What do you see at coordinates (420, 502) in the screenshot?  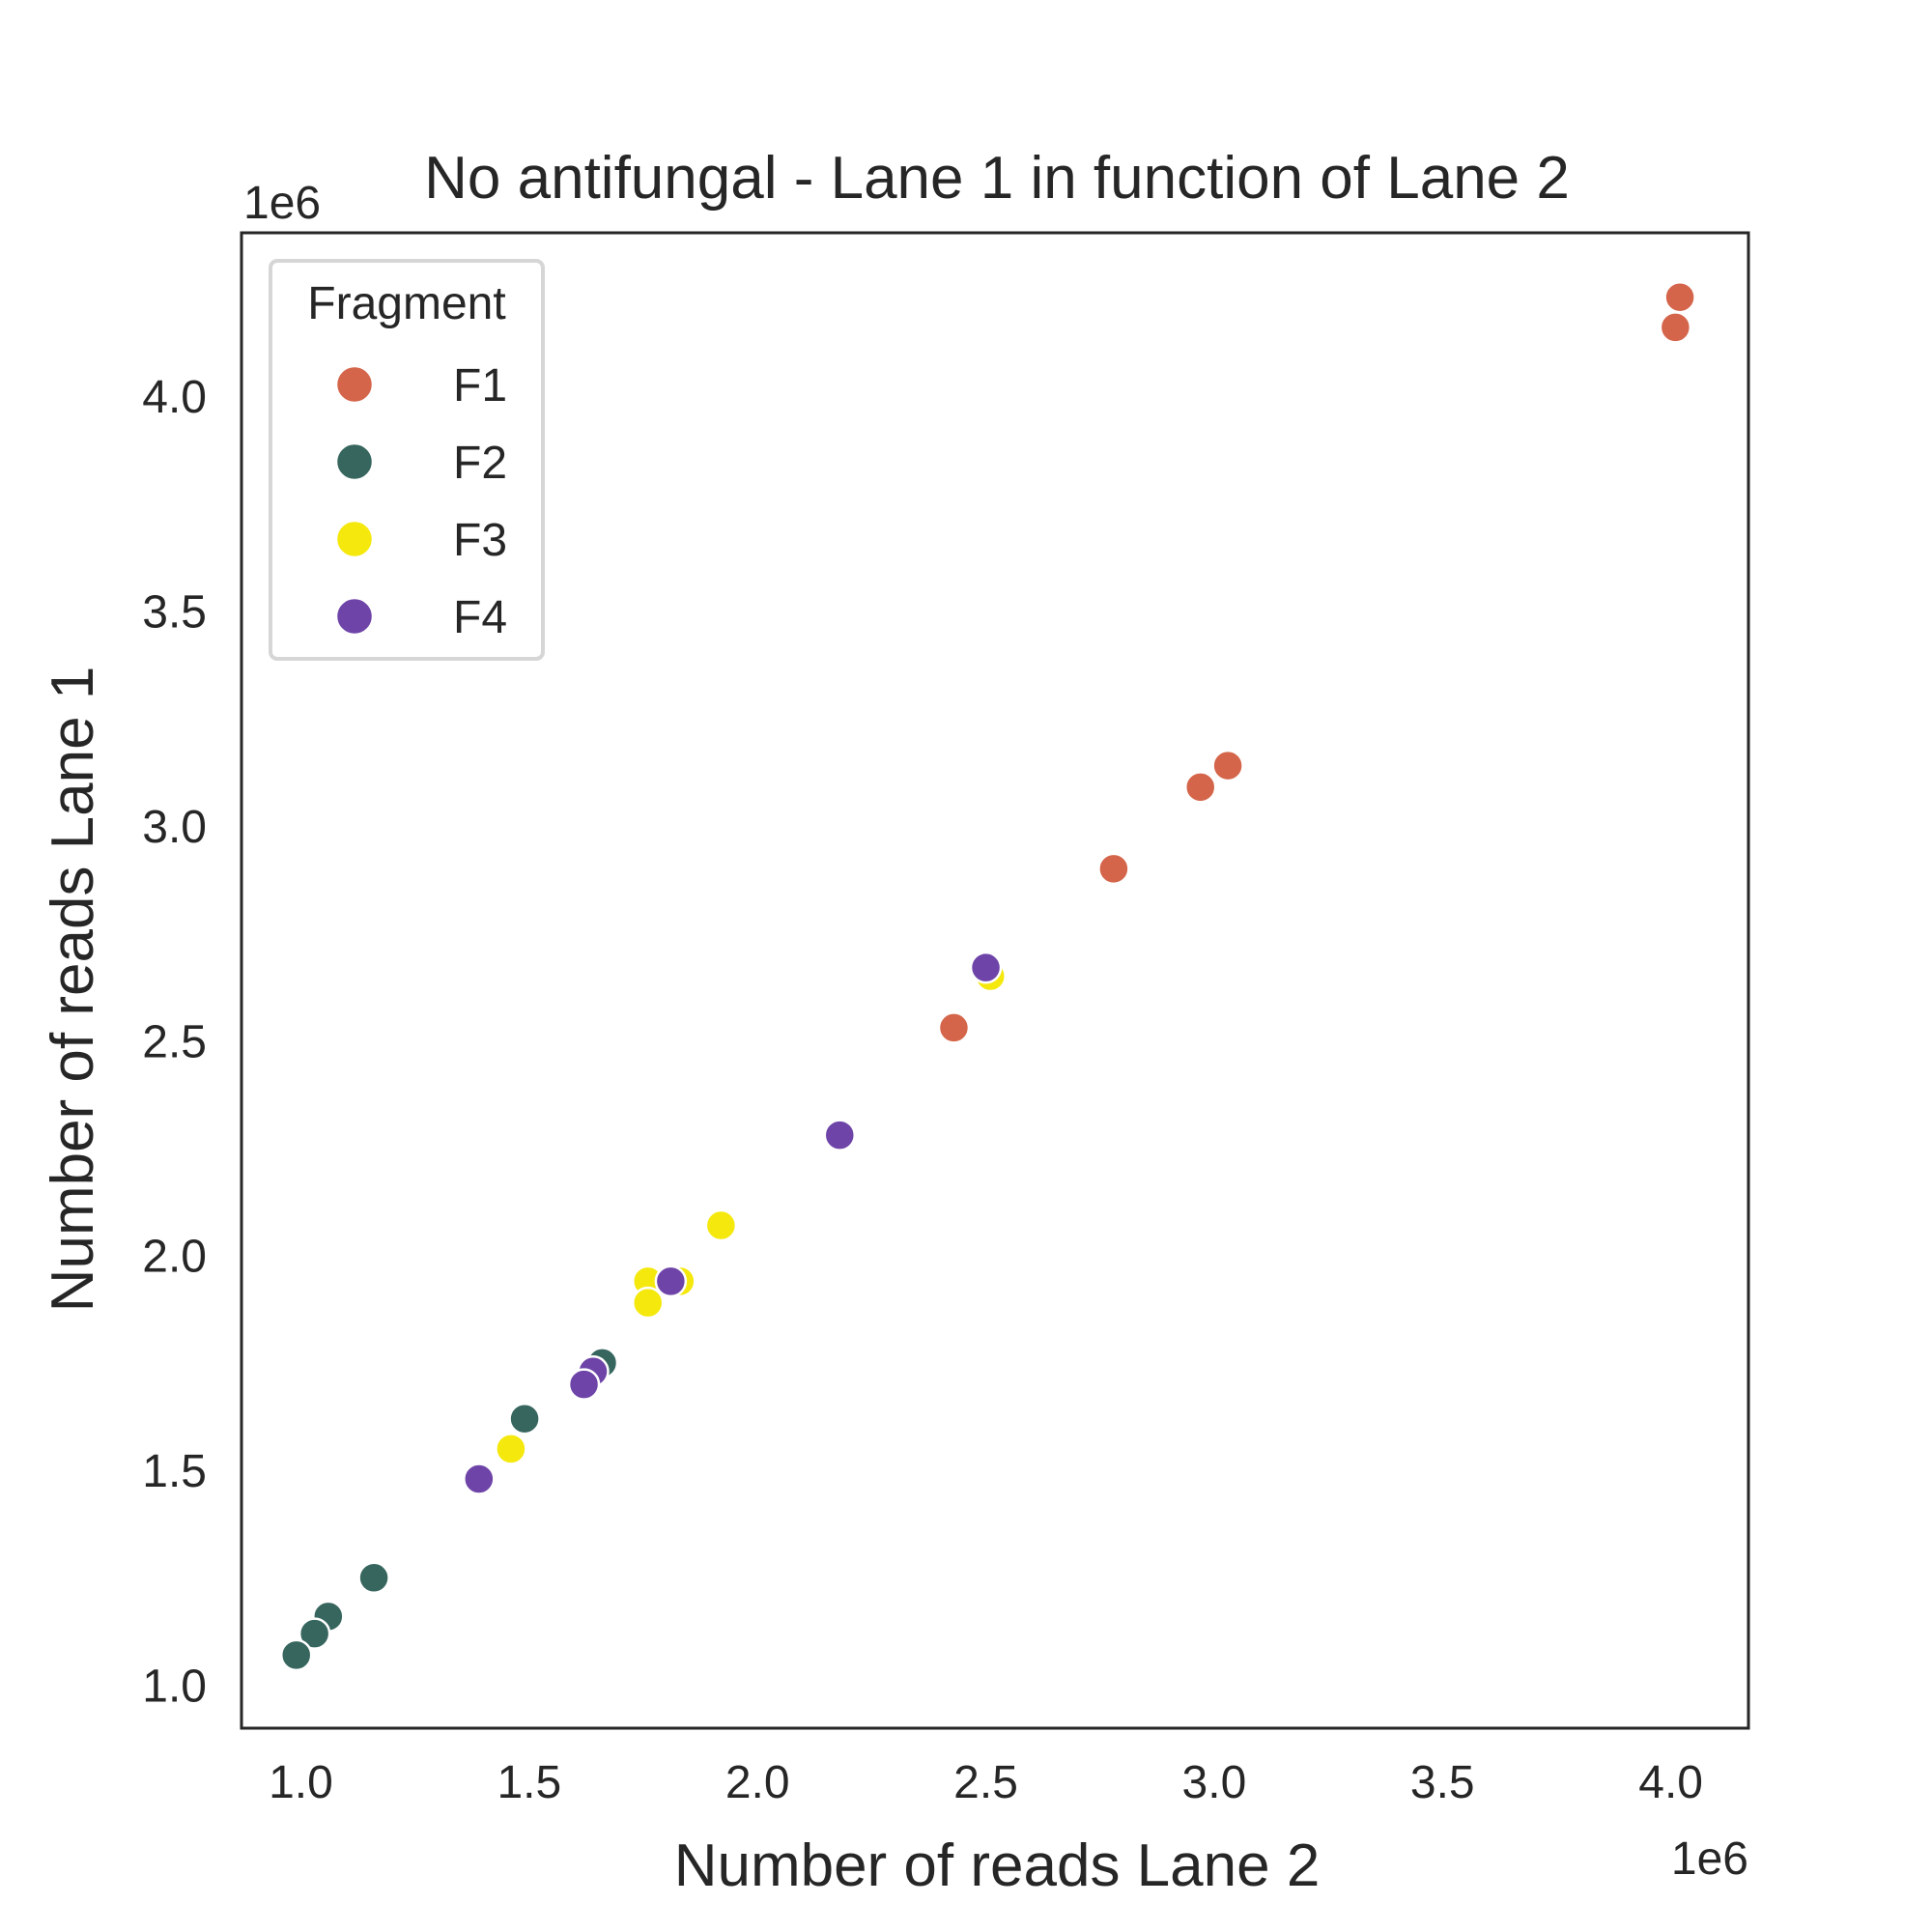 I see `legend-entries: F1 F2 F3 F4` at bounding box center [420, 502].